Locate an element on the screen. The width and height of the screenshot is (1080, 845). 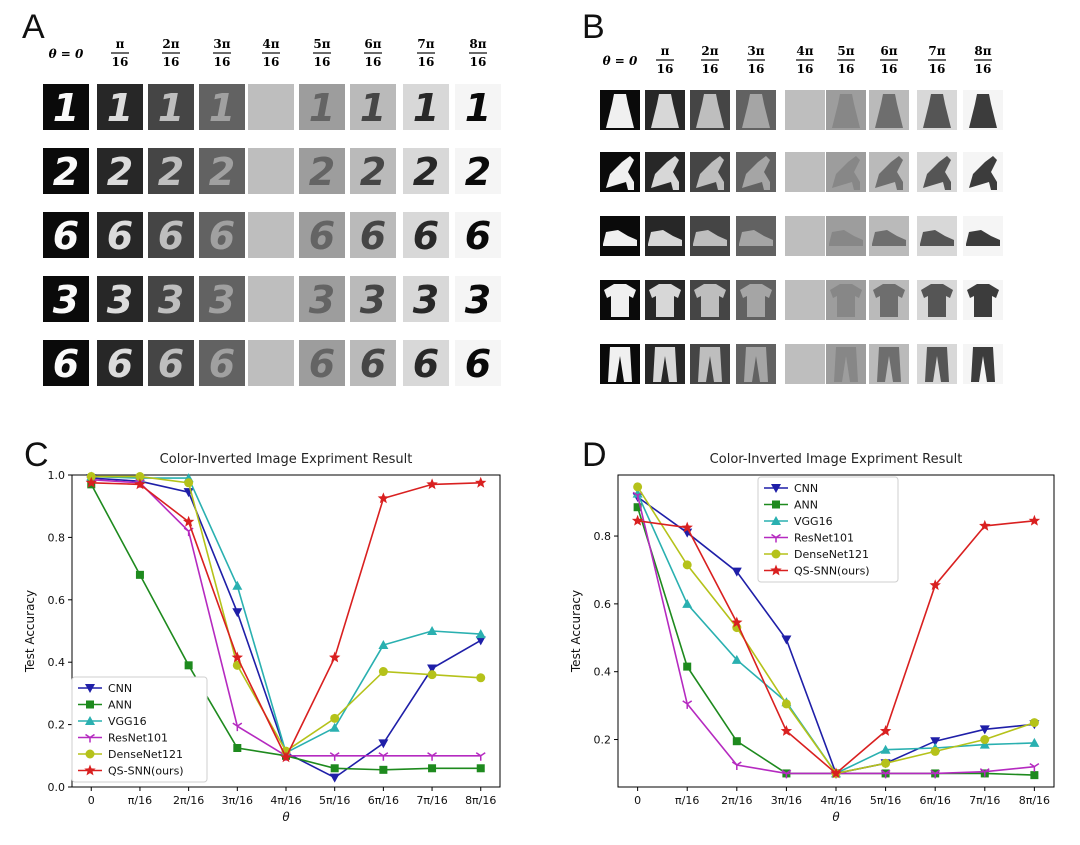
mnist-header-num: 6π is located at coordinates (372, 44).